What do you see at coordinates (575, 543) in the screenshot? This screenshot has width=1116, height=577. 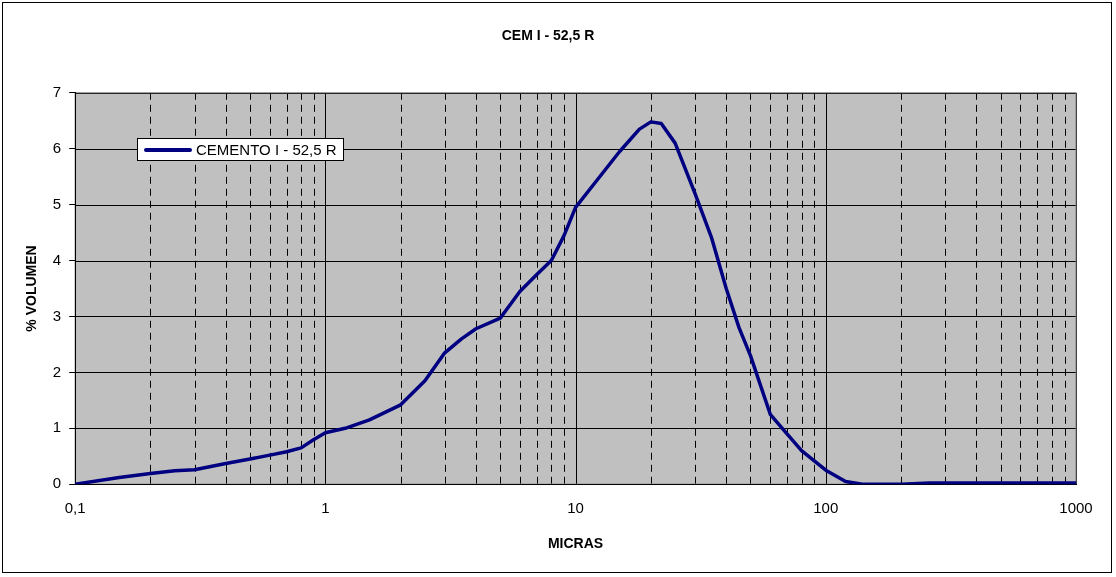 I see `x-axis-title: MICRAS` at bounding box center [575, 543].